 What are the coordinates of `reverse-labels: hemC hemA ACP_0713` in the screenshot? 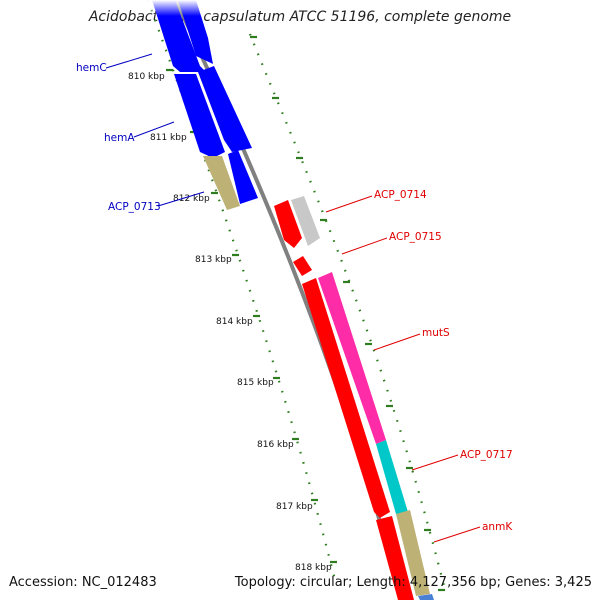 It's located at (118, 137).